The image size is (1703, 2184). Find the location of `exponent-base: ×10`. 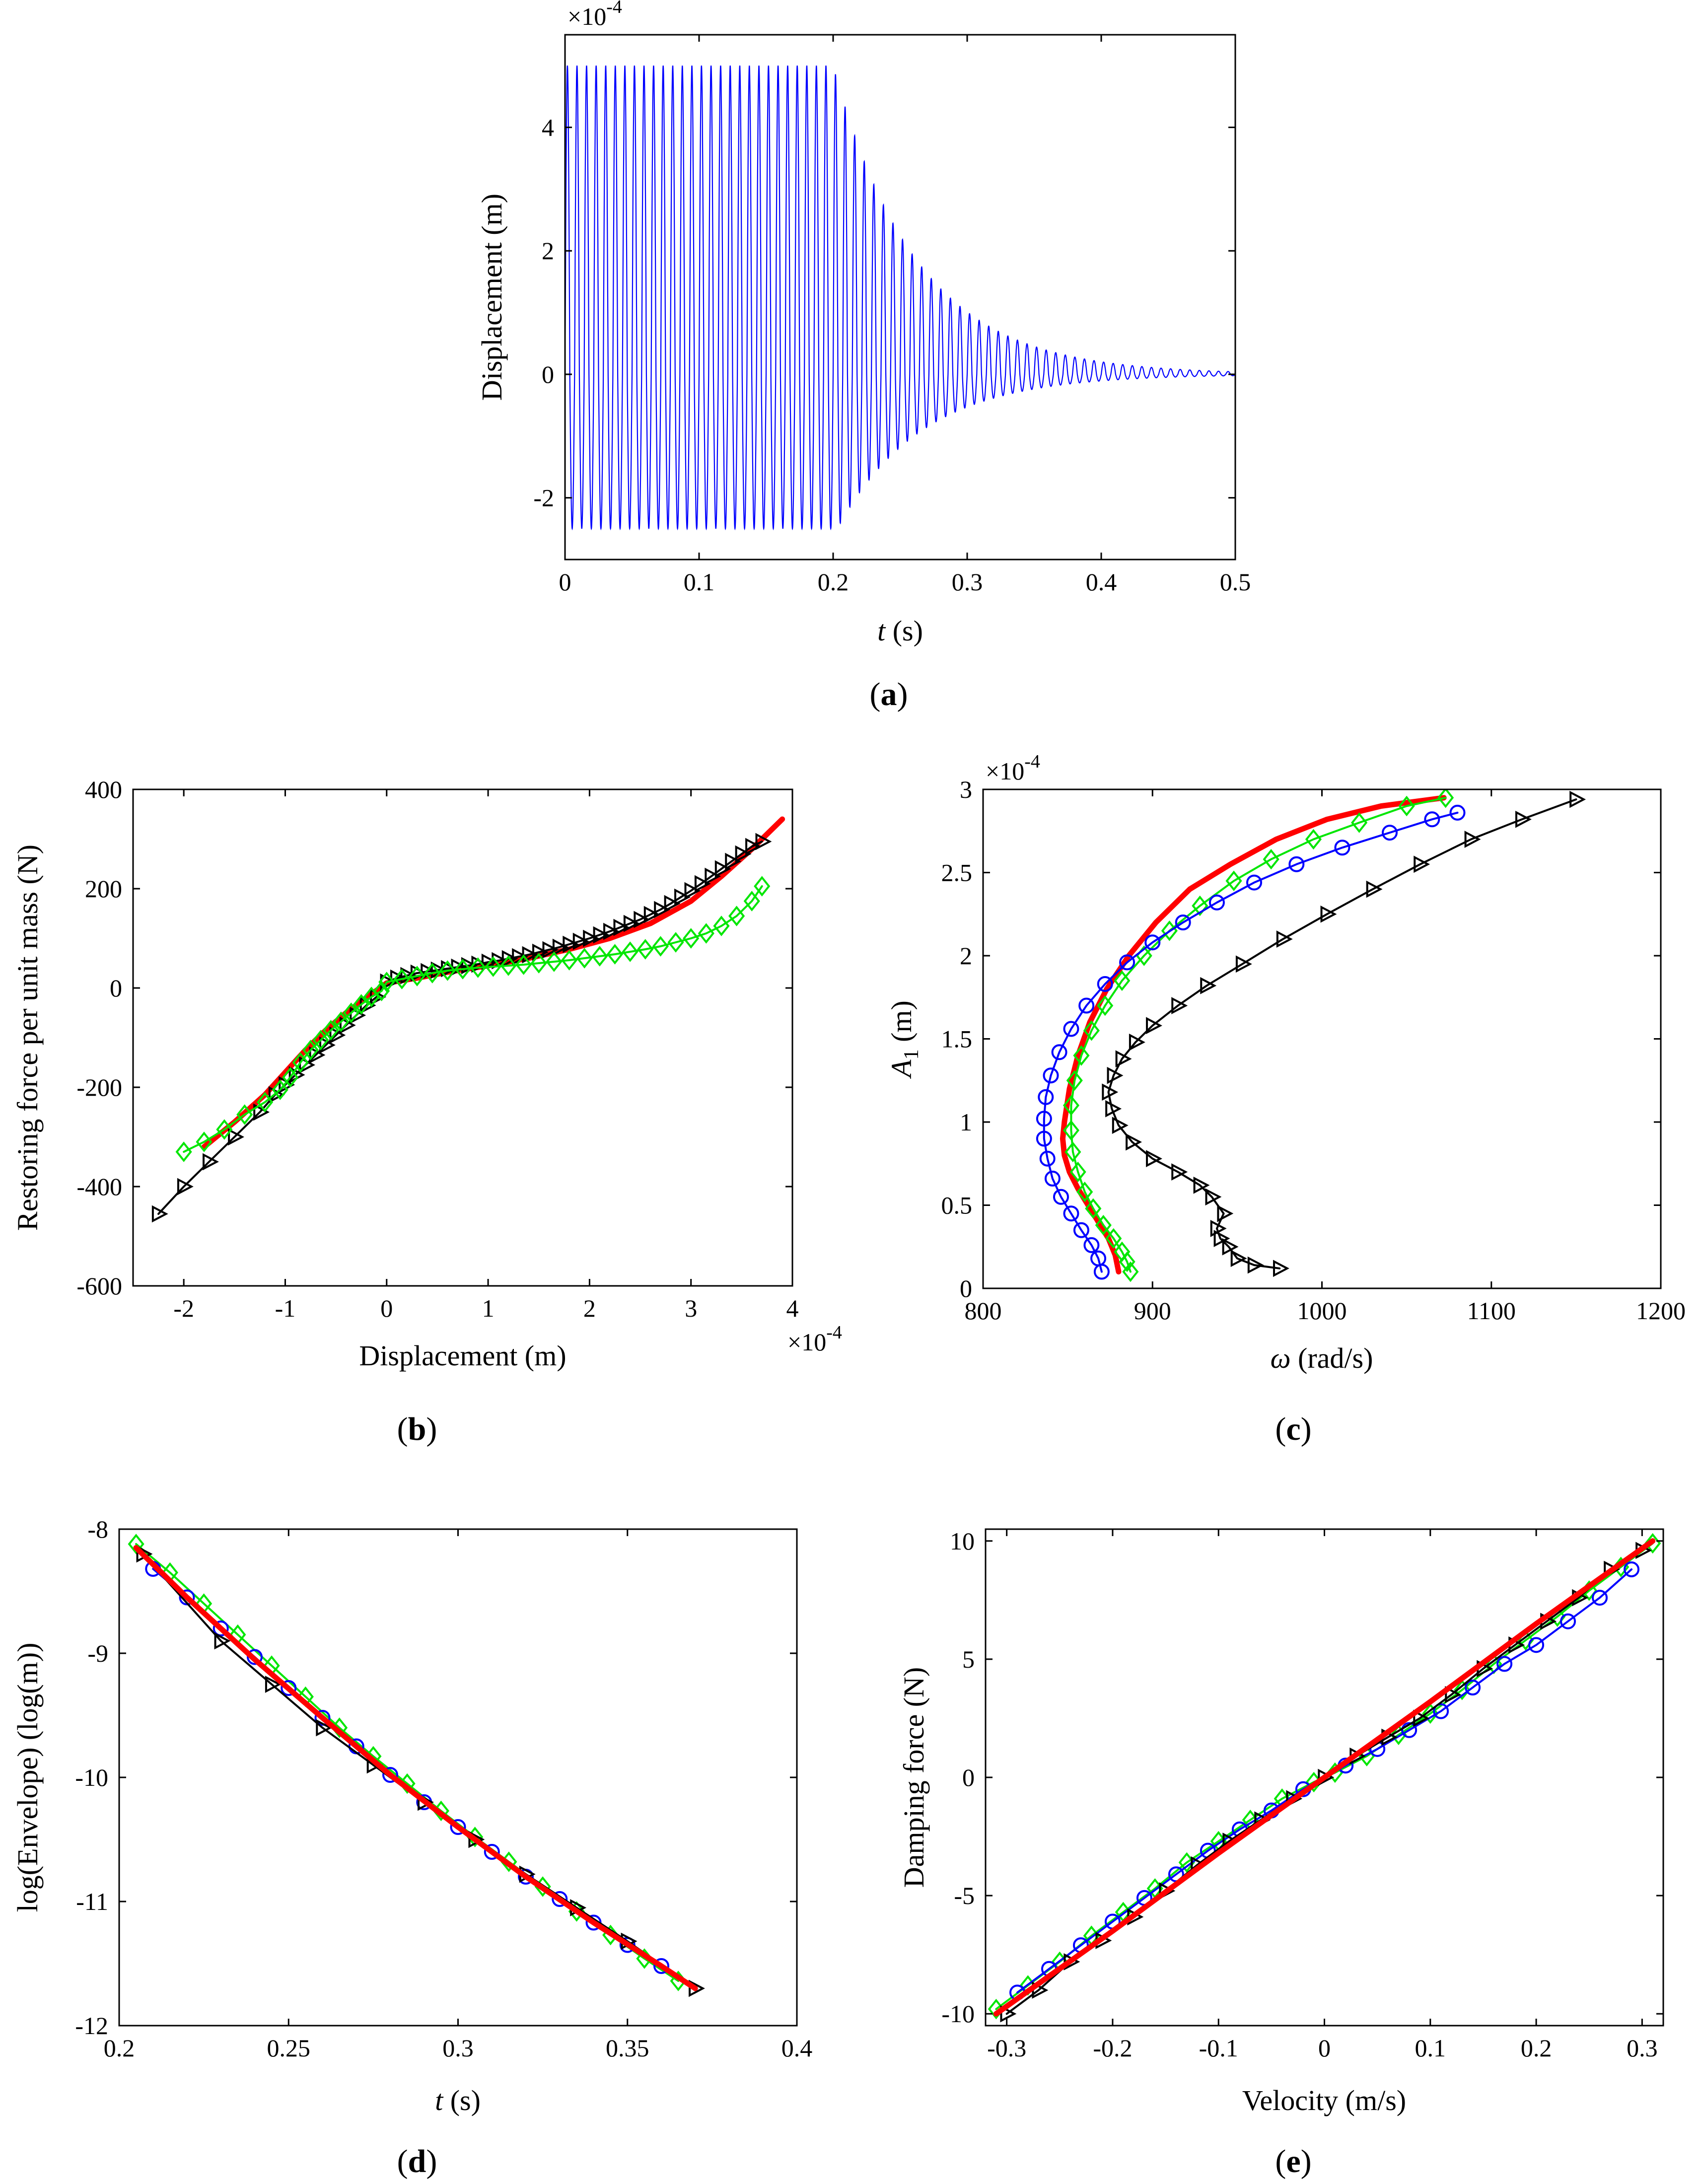

exponent-base: ×10 is located at coordinates (1005, 771).